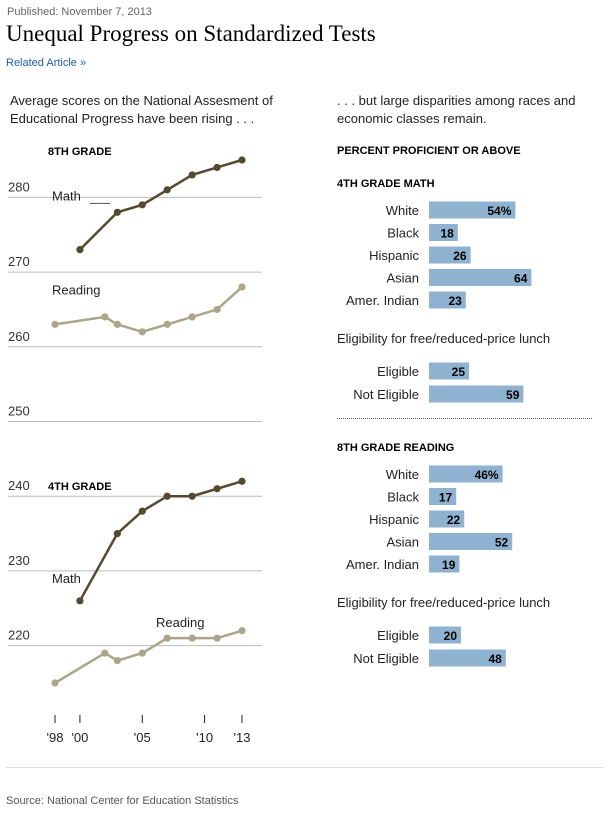 This screenshot has height=818, width=609. What do you see at coordinates (19, 560) in the screenshot?
I see `y-tick-label: 230` at bounding box center [19, 560].